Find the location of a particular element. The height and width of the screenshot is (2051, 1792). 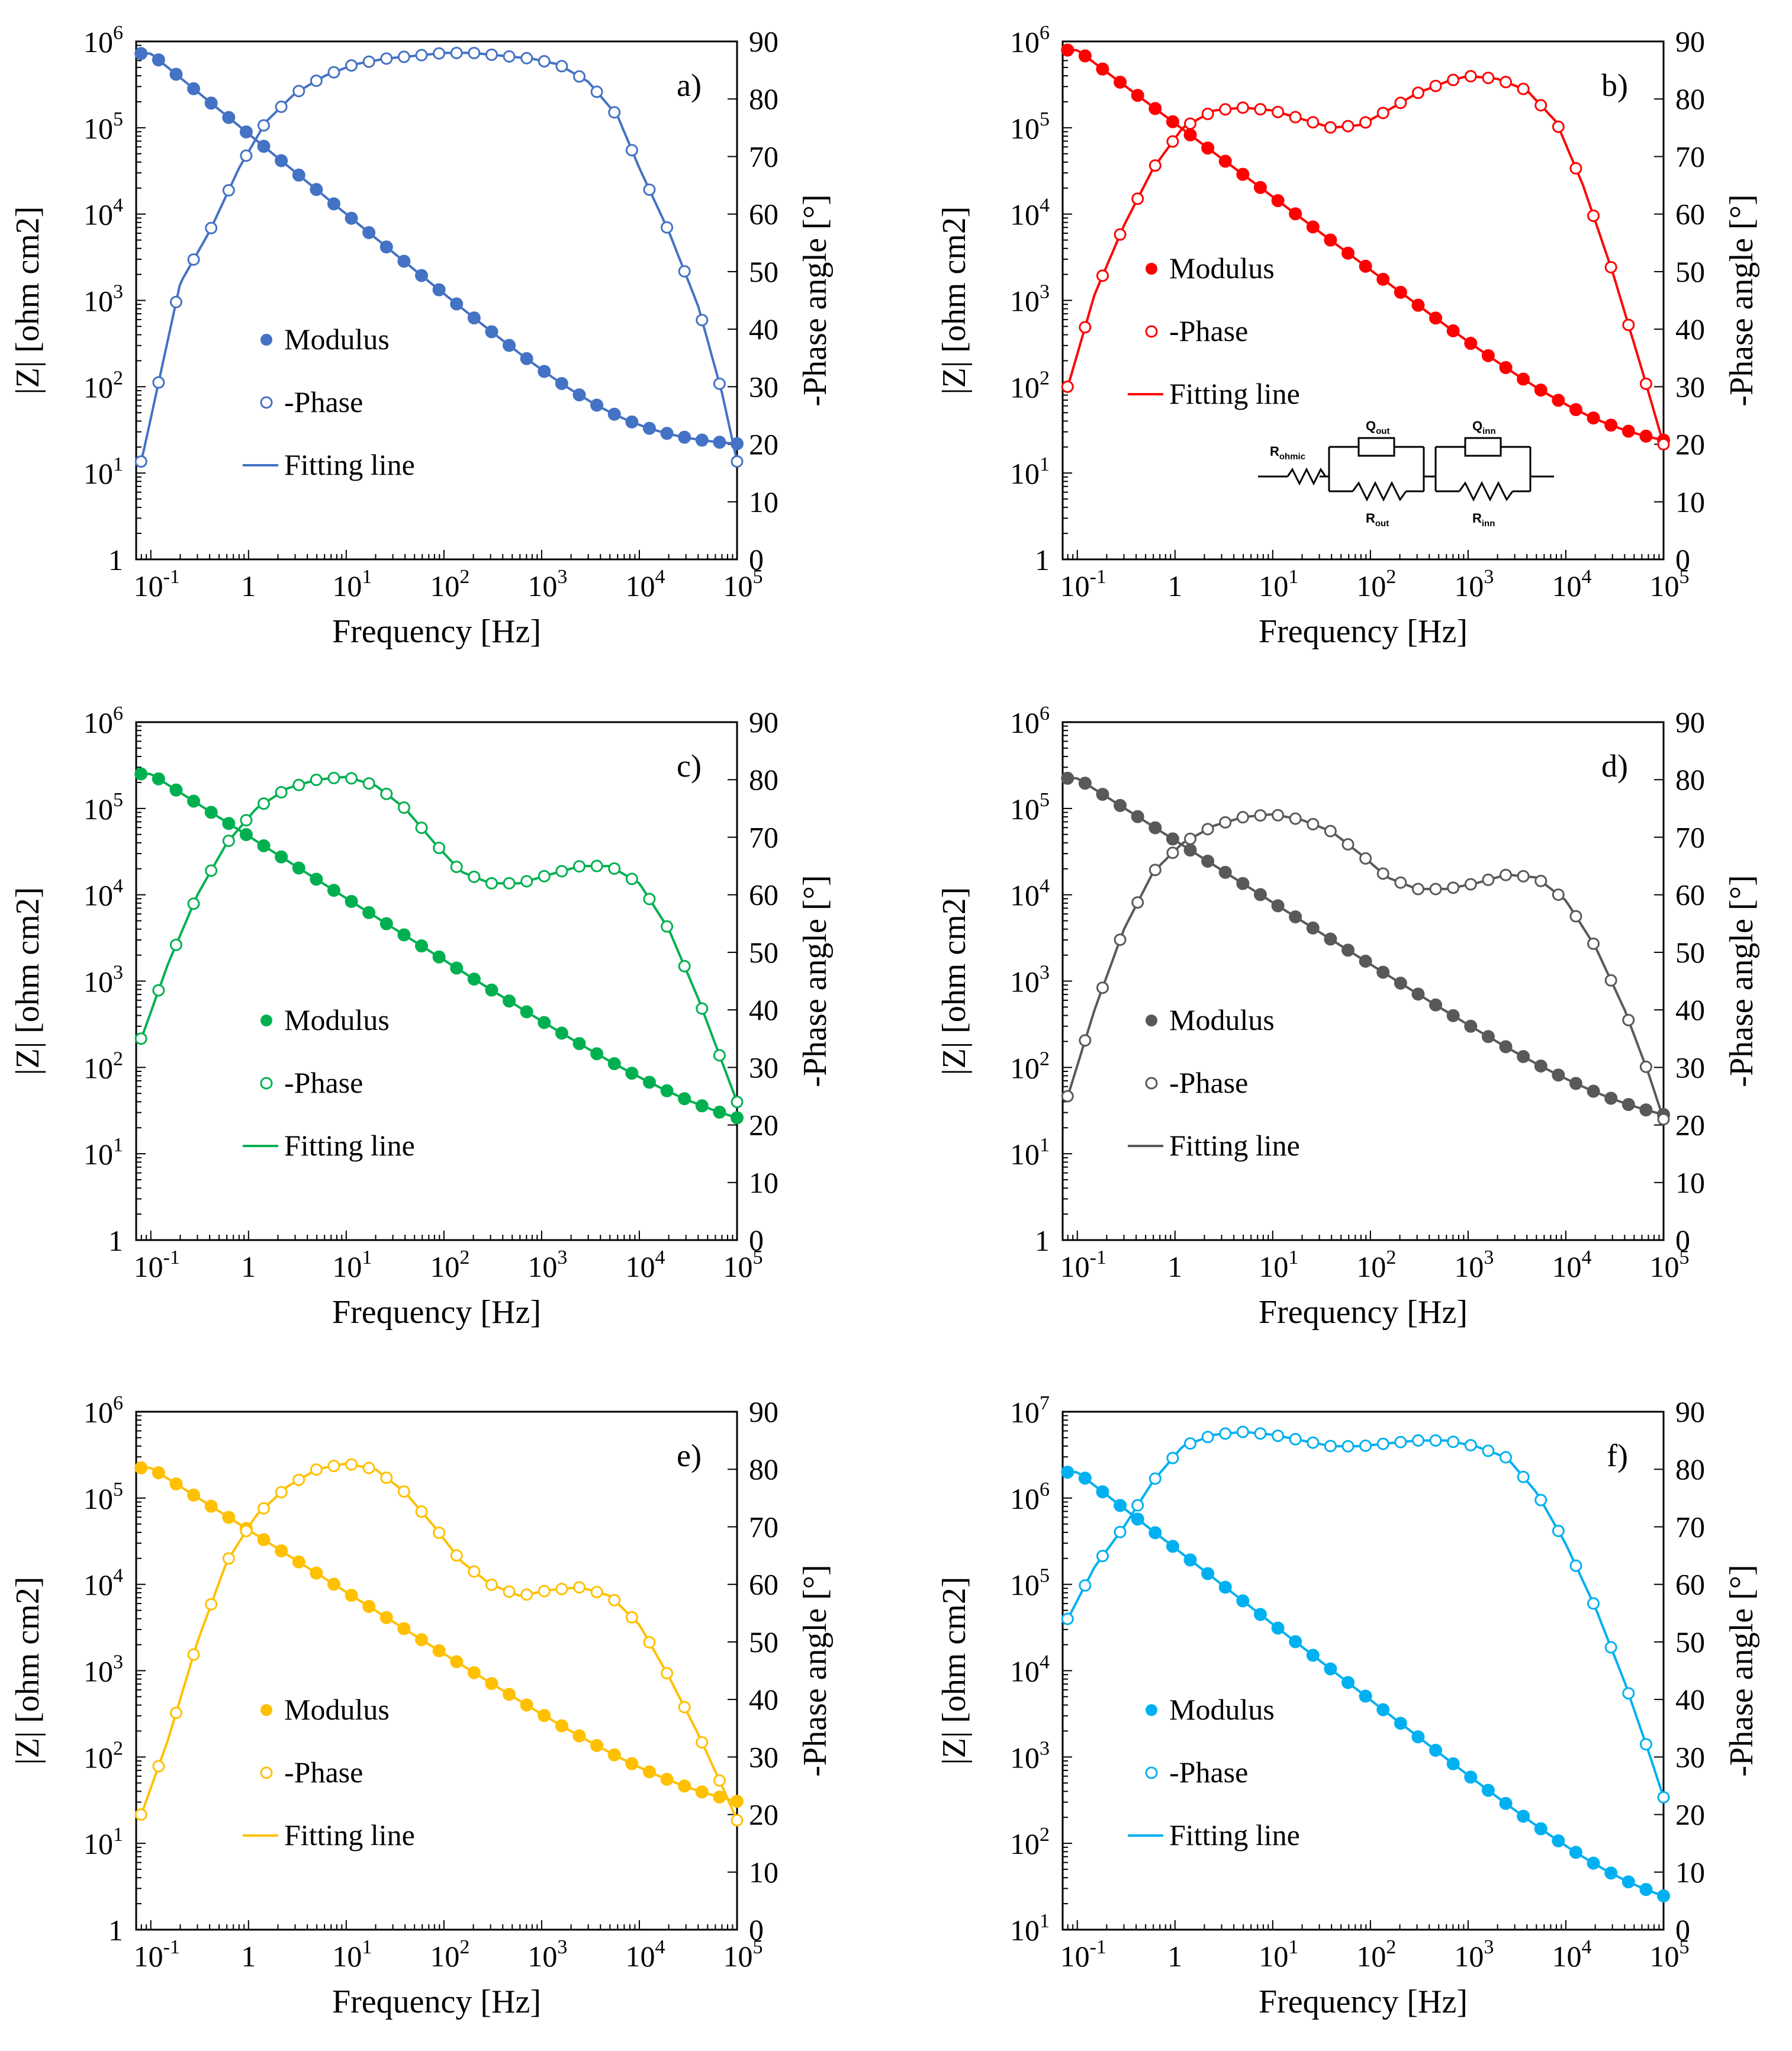

x-tick-label: 10³ is located at coordinates (547, 585).